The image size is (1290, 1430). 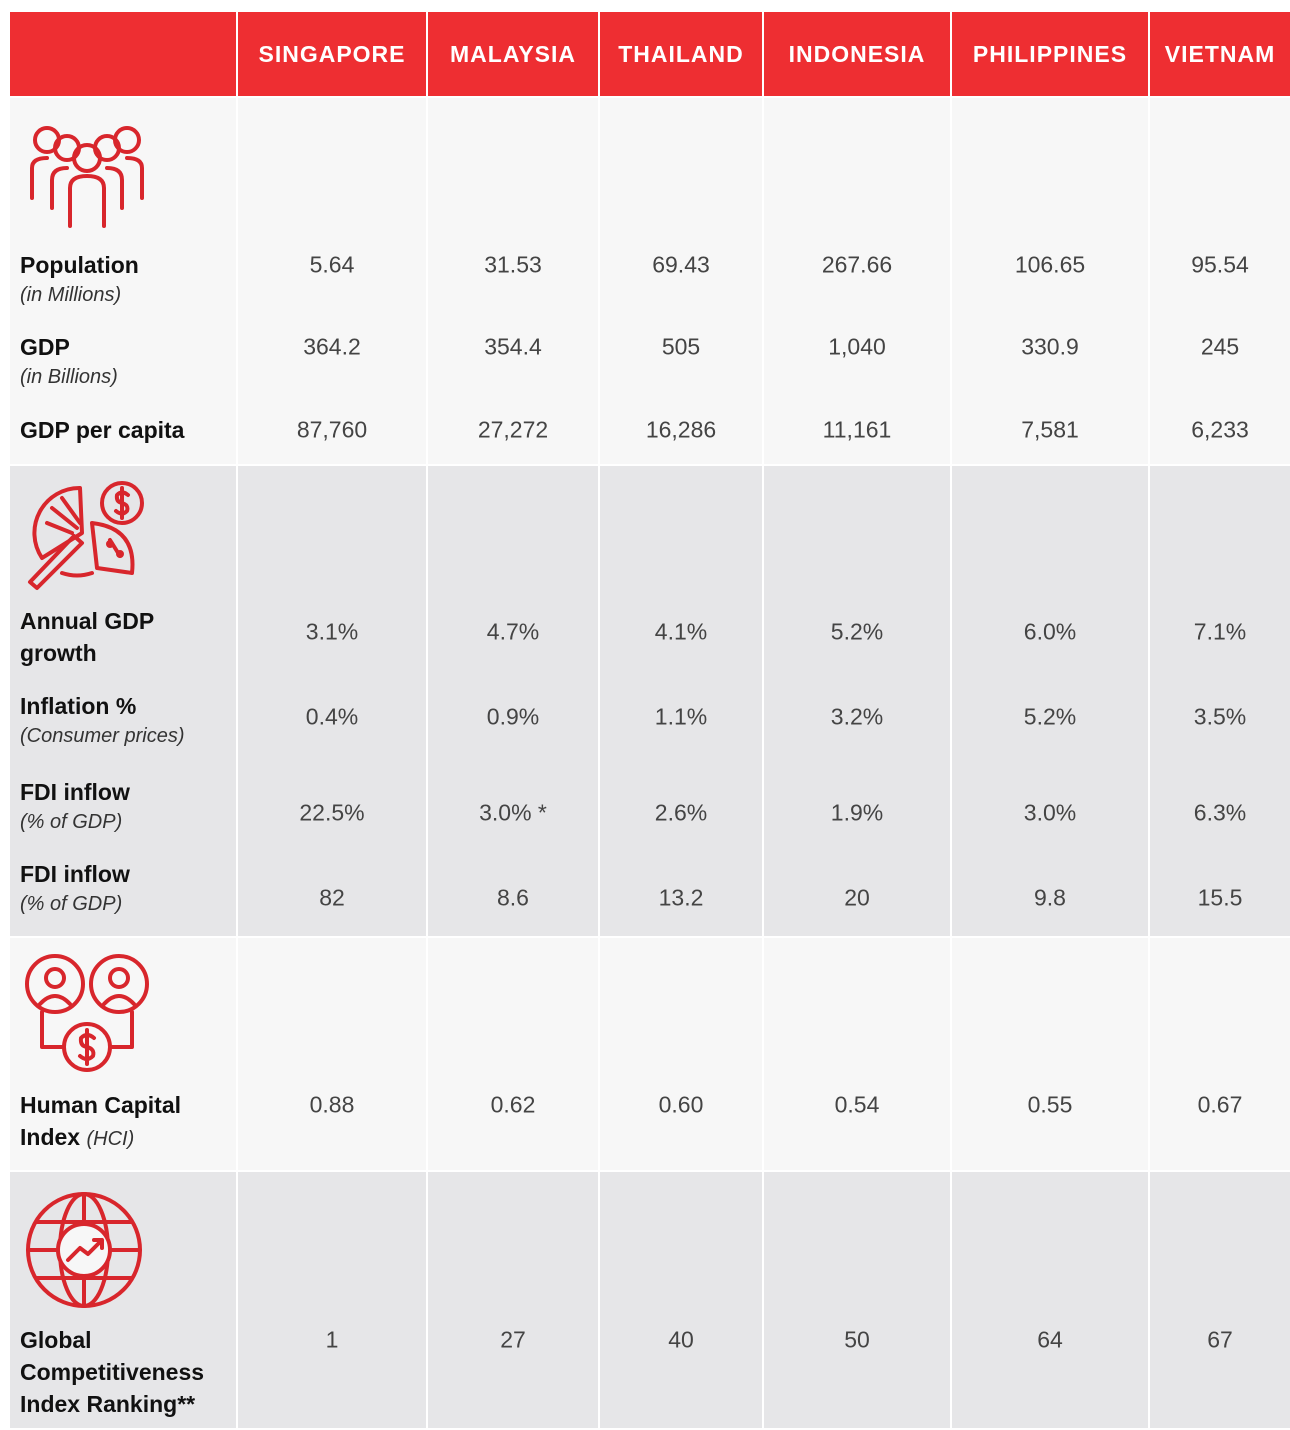 What do you see at coordinates (86, 535) in the screenshot?
I see `economy-icon` at bounding box center [86, 535].